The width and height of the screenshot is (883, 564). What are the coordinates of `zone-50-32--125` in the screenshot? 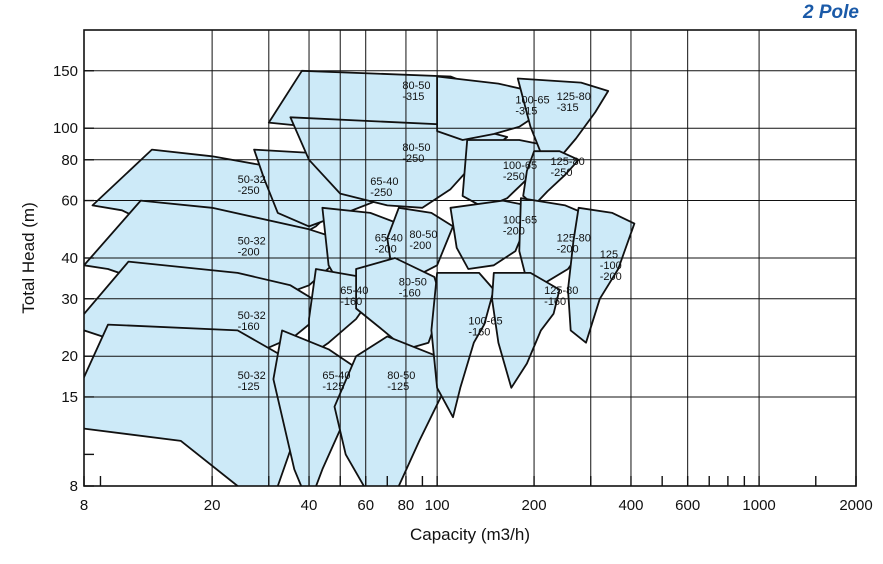 It's located at (197, 404).